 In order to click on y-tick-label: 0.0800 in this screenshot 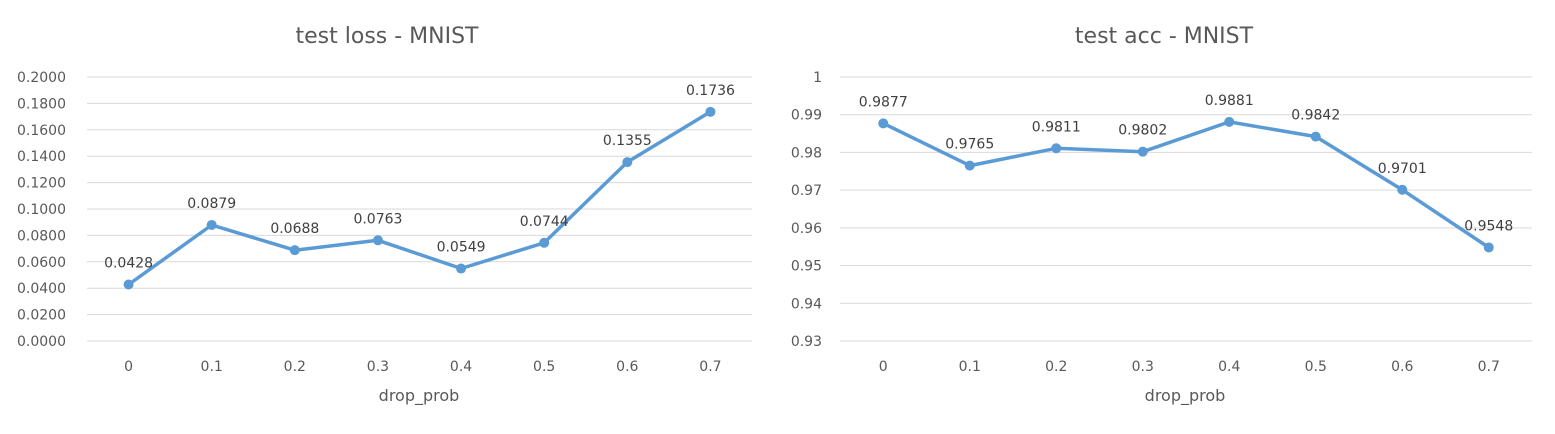, I will do `click(41, 236)`.